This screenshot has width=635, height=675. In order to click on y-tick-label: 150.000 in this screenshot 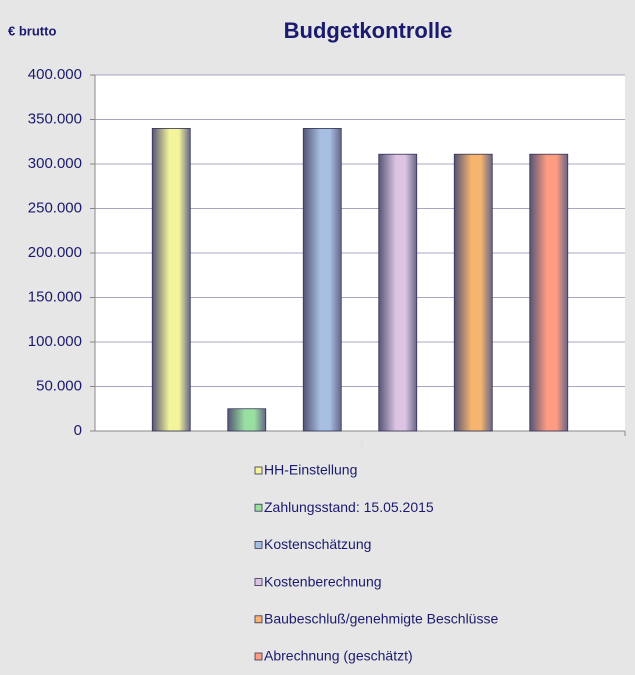, I will do `click(55, 296)`.